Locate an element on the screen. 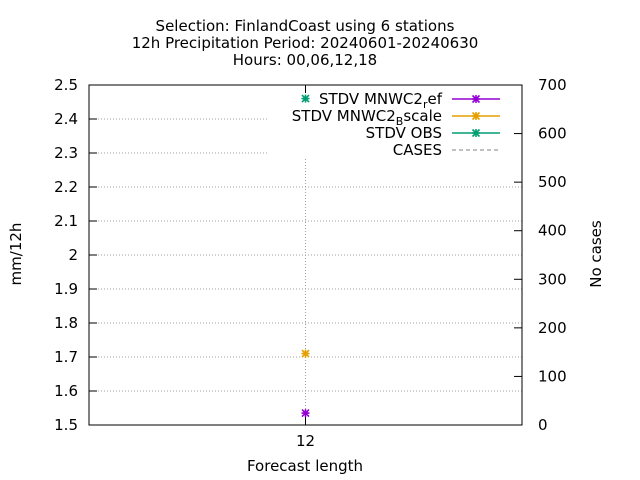 The image size is (640, 480). y-tick-label: 1.5 is located at coordinates (66, 425).